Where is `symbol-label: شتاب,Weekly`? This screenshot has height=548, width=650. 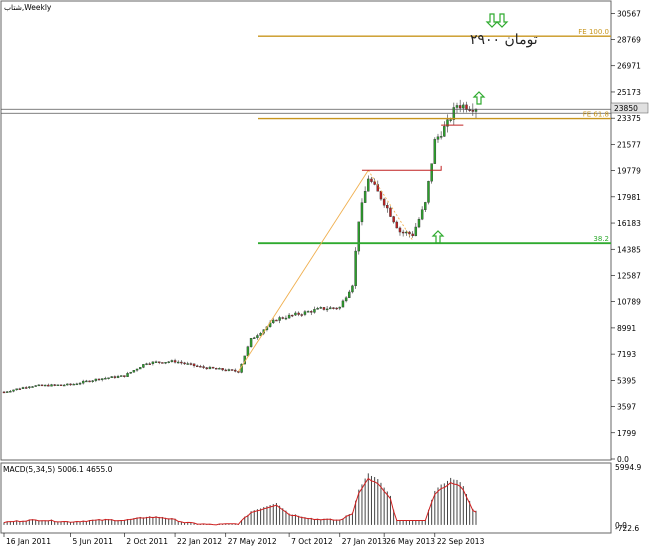
symbol-label: شتاب,Weekly is located at coordinates (28, 7).